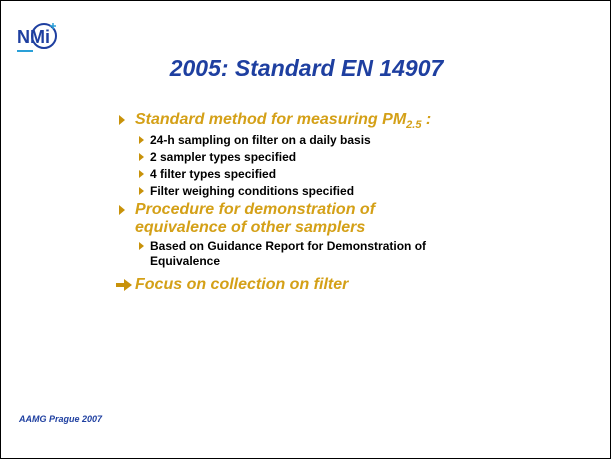  Describe the element at coordinates (213, 174) in the screenshot. I see `sub-bullet-text: 4 filter types specified` at that location.